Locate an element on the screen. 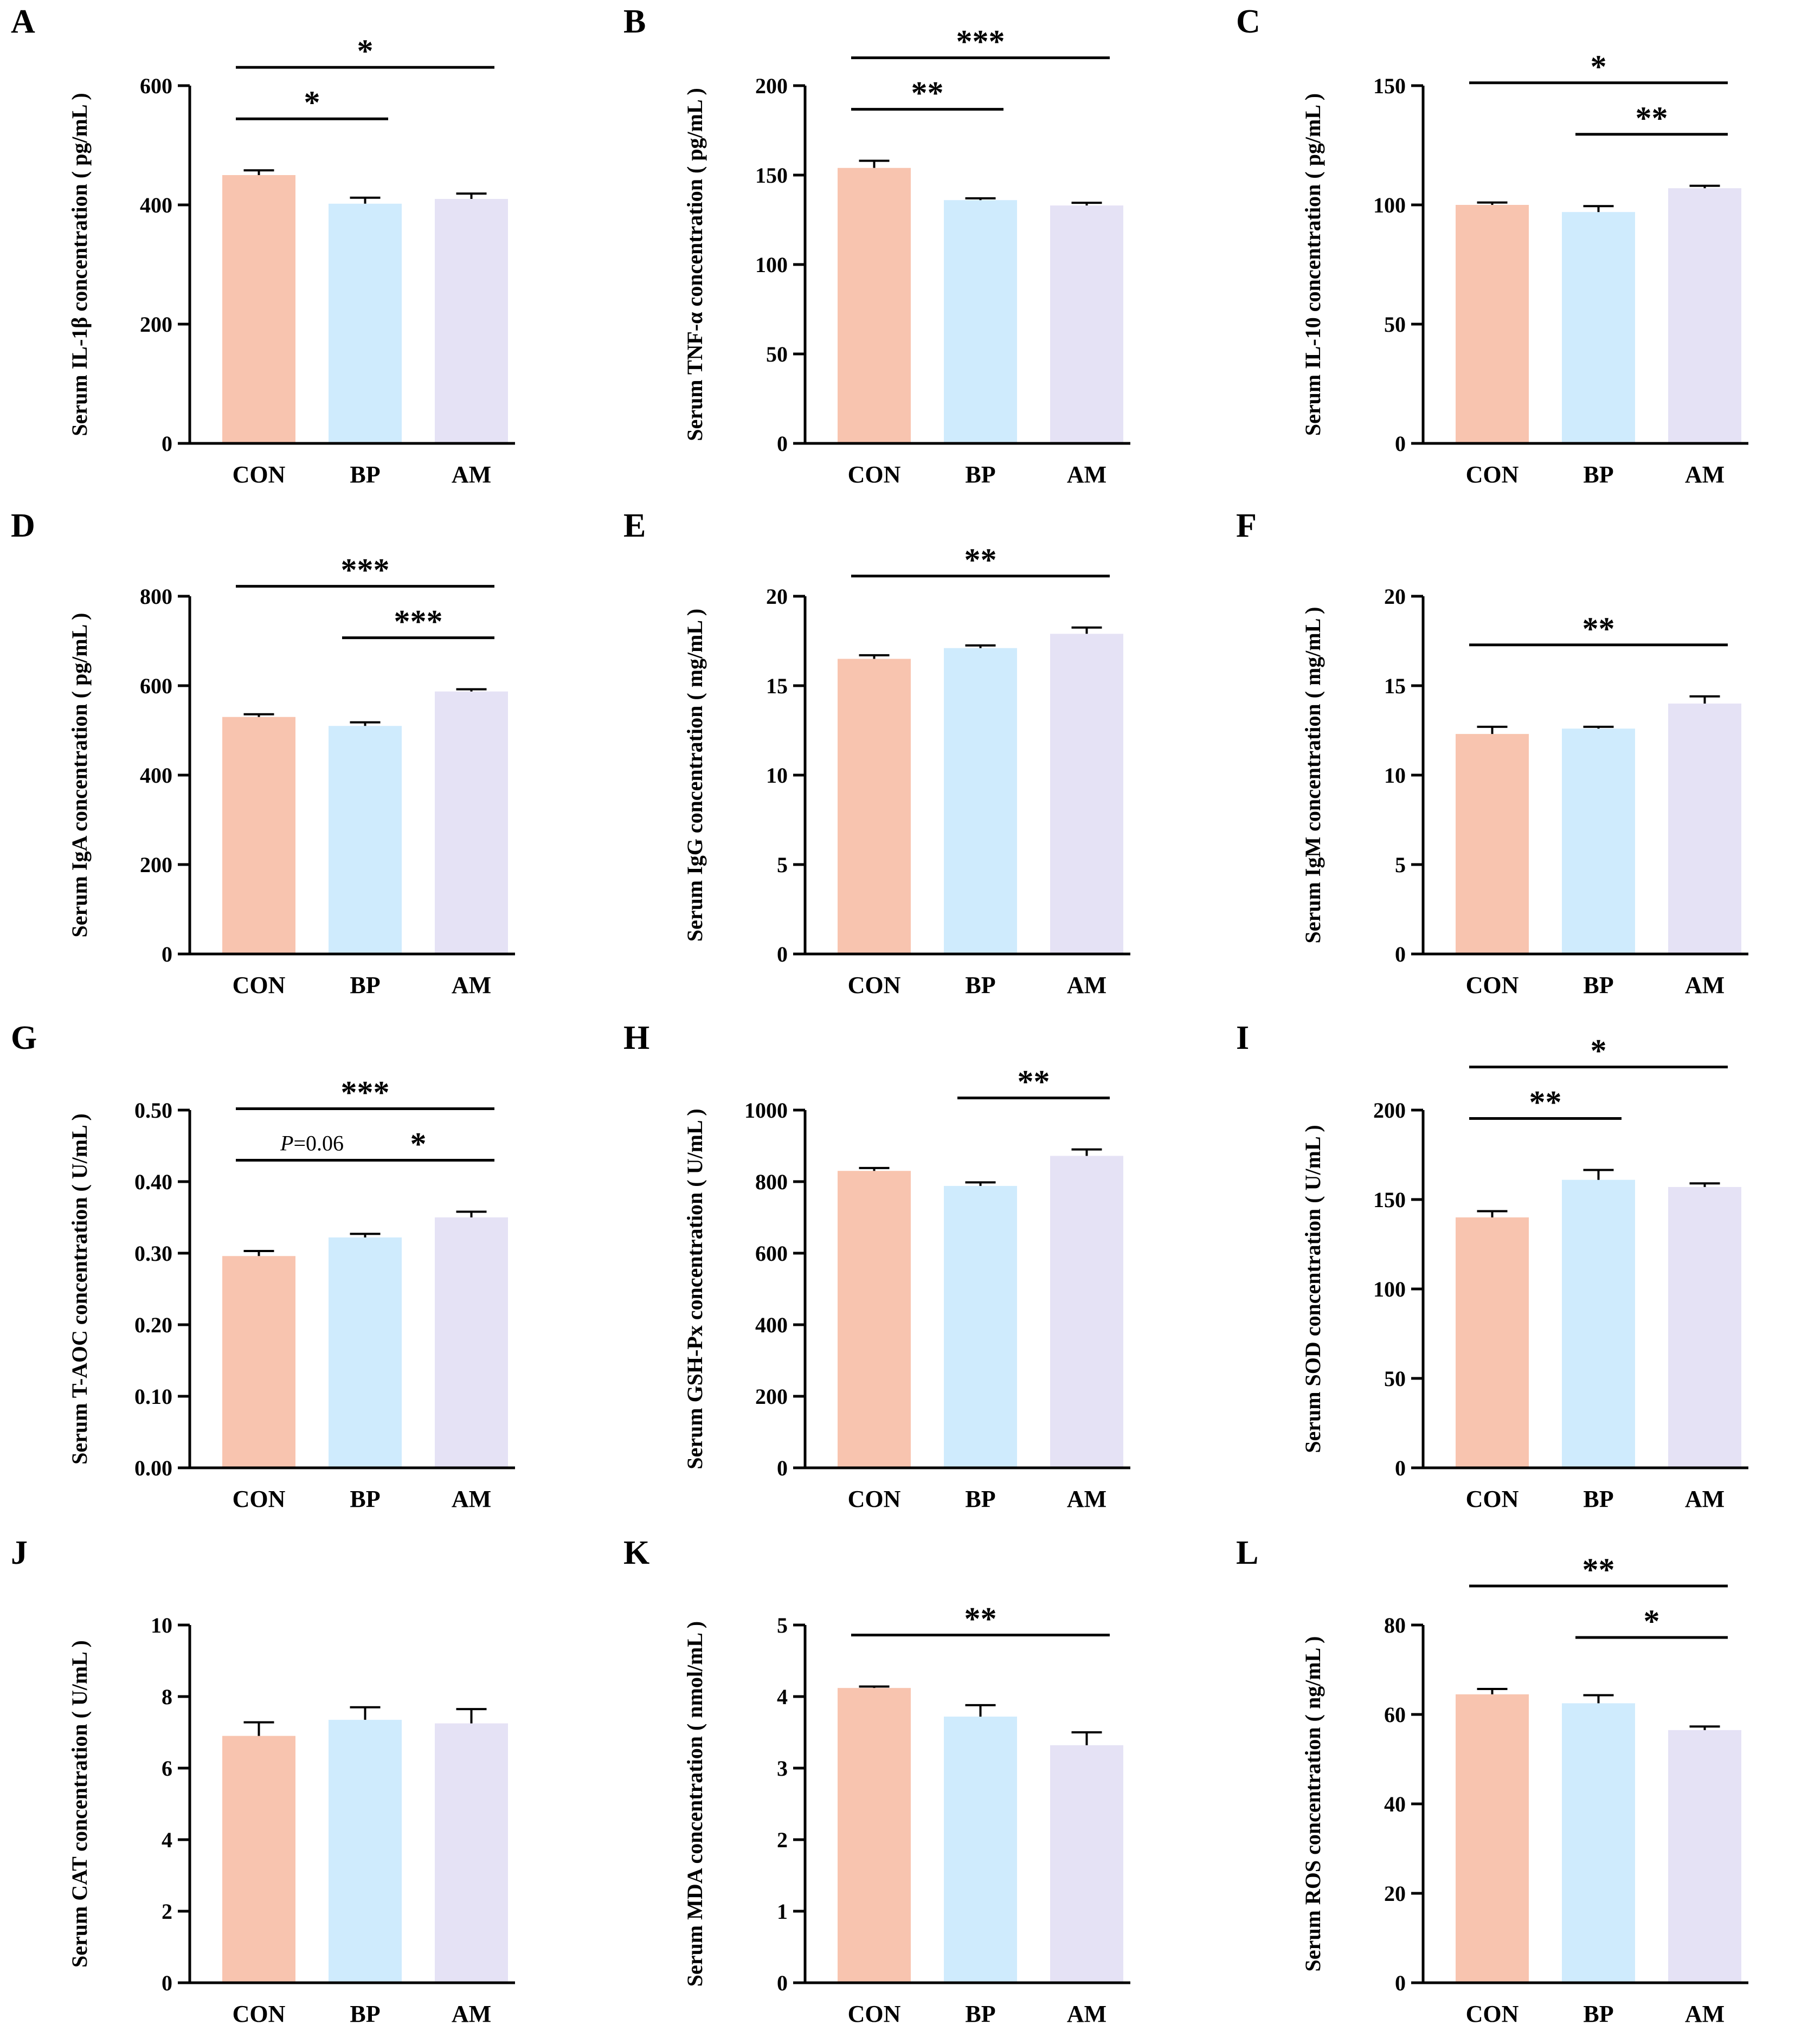  panel-f-errorbar-con is located at coordinates (1493, 729).